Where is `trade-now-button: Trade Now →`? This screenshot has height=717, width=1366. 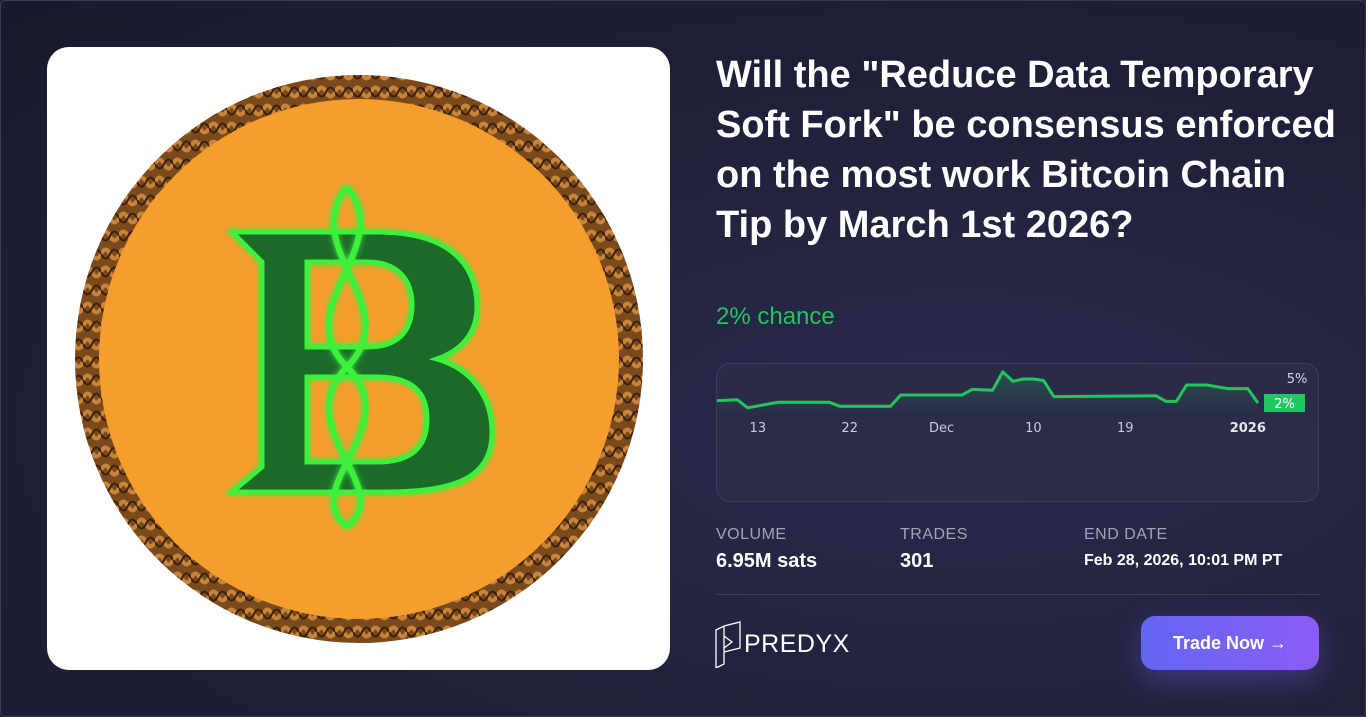
trade-now-button: Trade Now → is located at coordinates (1230, 643).